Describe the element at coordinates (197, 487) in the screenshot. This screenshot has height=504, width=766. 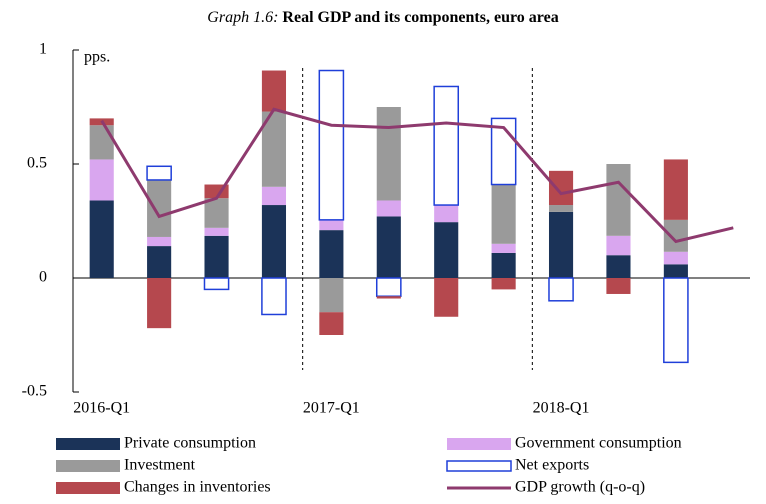
I see `legend-label: Changes in inventories` at that location.